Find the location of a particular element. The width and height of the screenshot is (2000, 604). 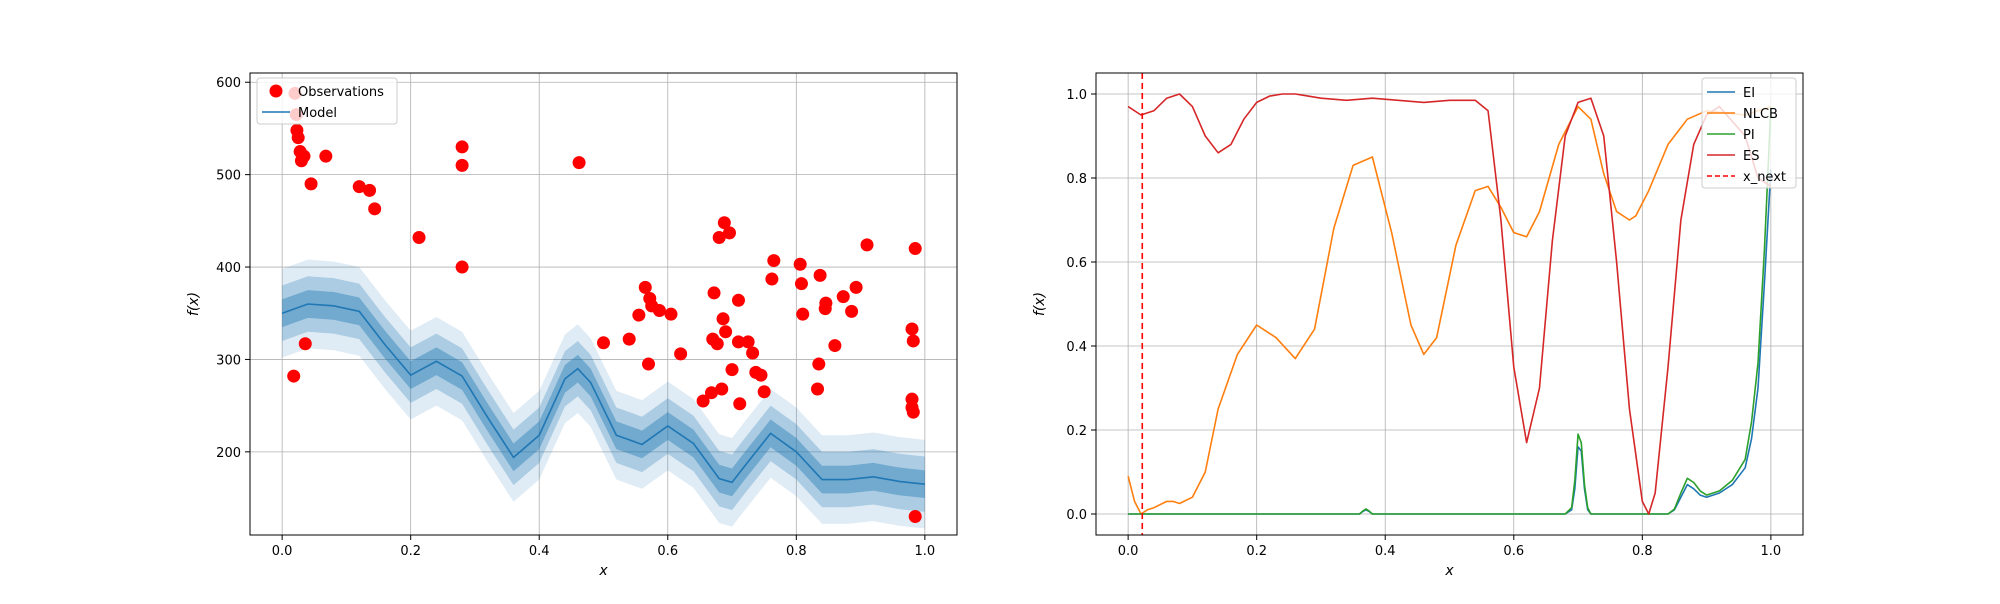

model-confidence-band is located at coordinates (603, 394).